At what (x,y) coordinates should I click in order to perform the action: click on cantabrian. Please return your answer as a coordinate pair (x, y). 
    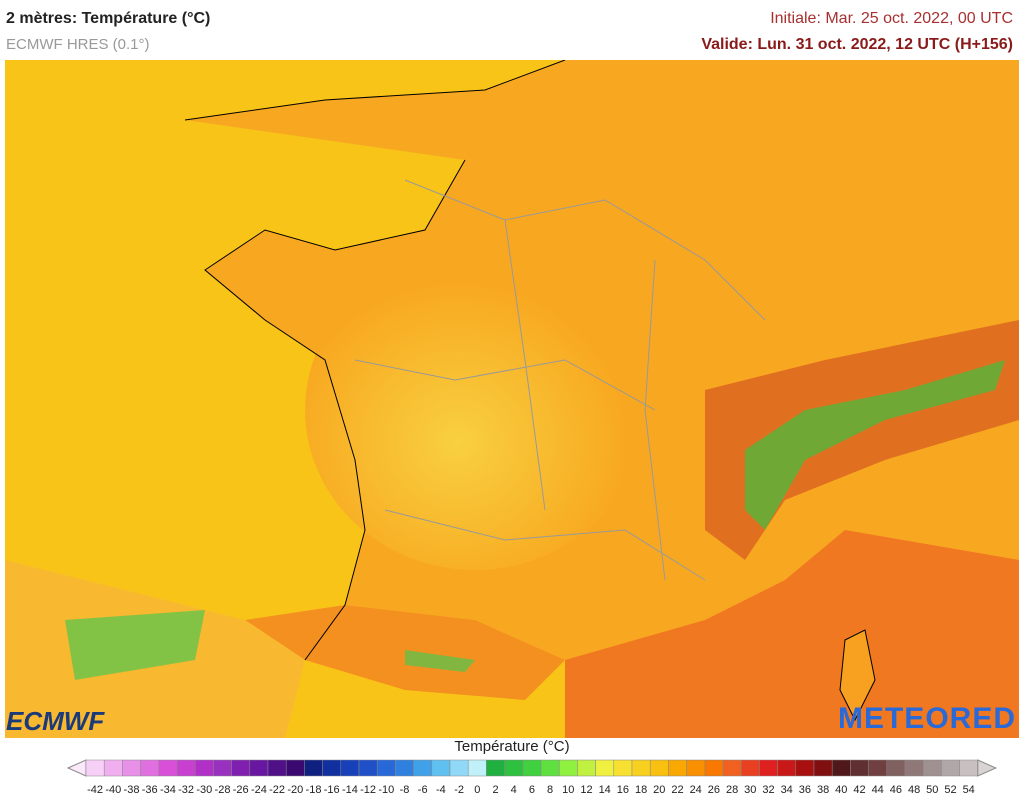
    Looking at the image, I should click on (135, 645).